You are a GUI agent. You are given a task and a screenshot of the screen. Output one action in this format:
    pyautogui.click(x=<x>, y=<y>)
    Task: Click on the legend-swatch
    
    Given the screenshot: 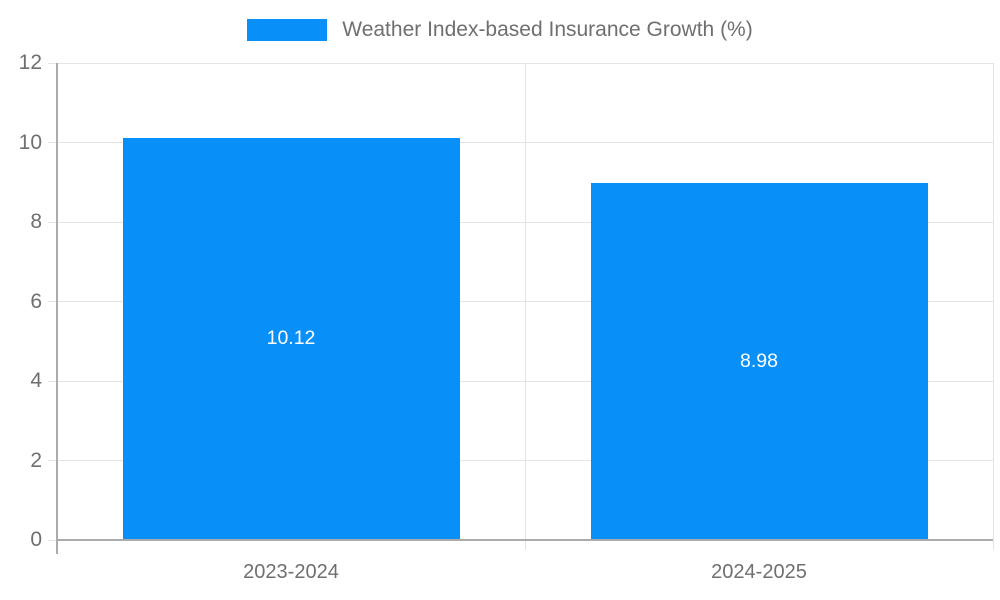 What is the action you would take?
    pyautogui.click(x=287, y=30)
    